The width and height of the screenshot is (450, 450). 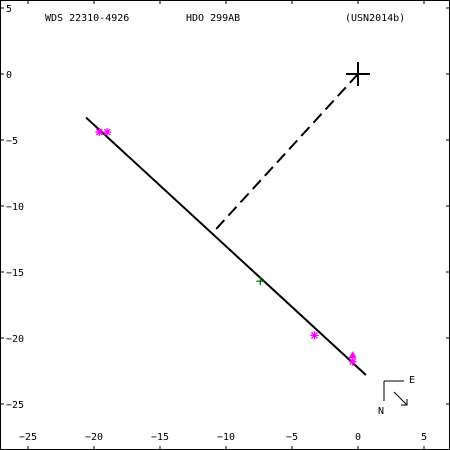 I want to click on y-tick-label: −25, so click(x=15, y=405).